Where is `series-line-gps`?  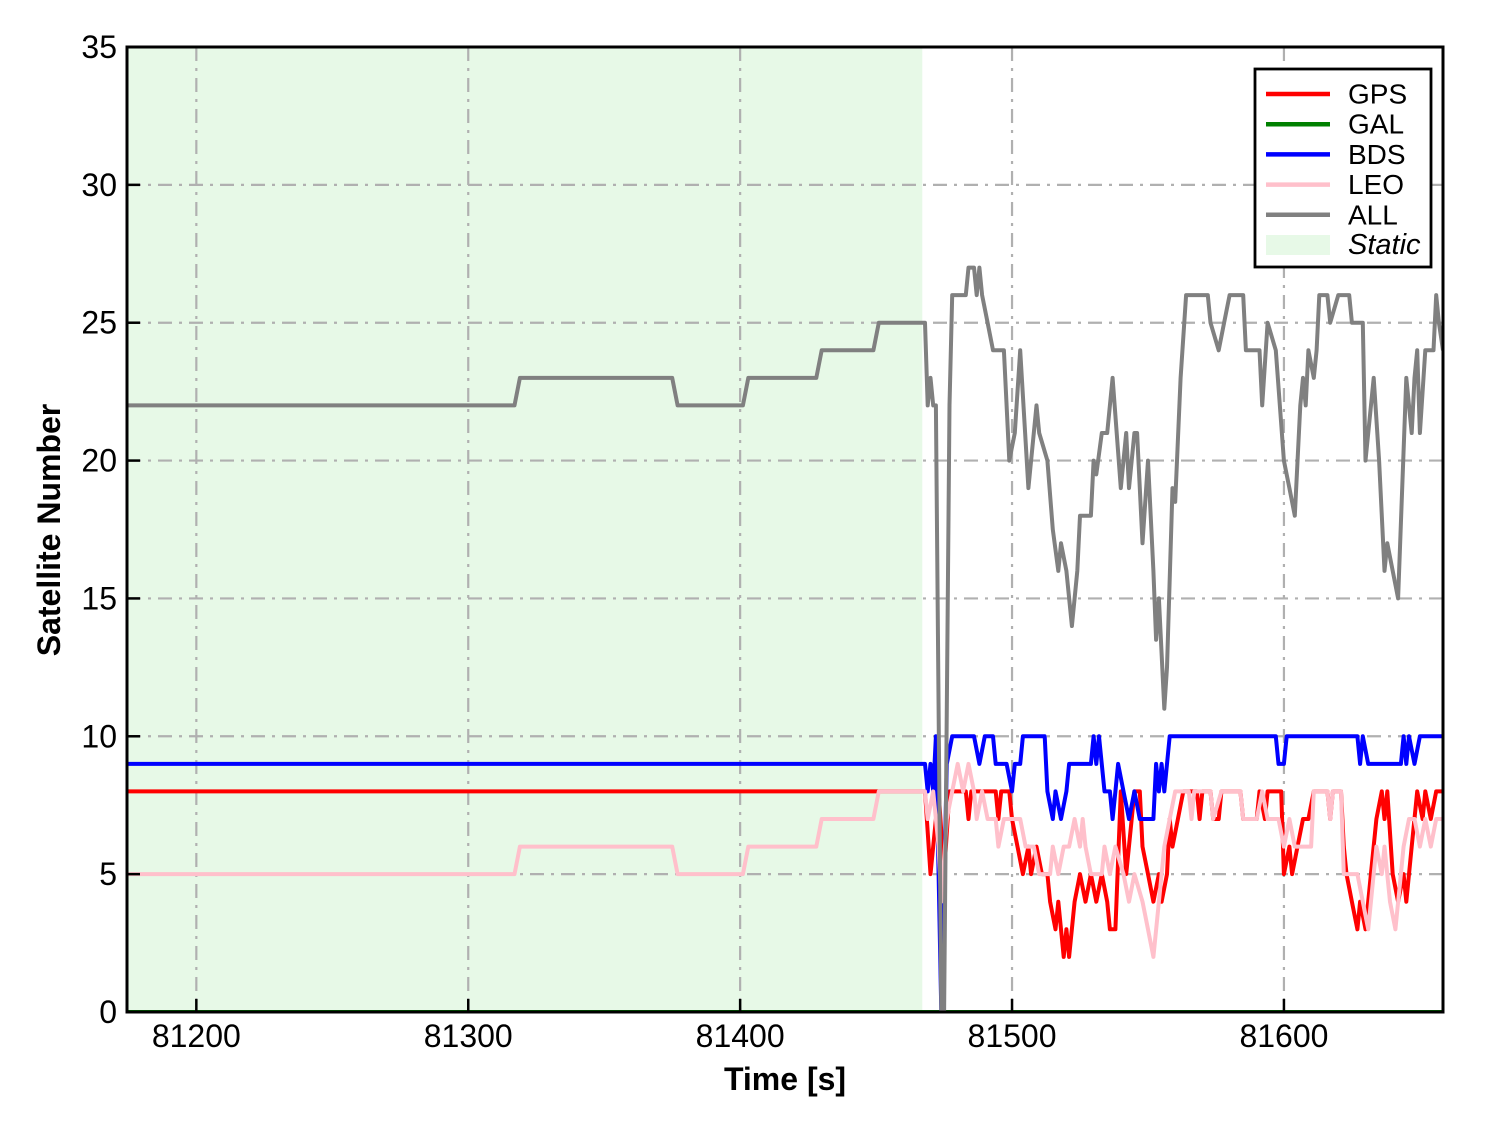
series-line-gps is located at coordinates (785, 874).